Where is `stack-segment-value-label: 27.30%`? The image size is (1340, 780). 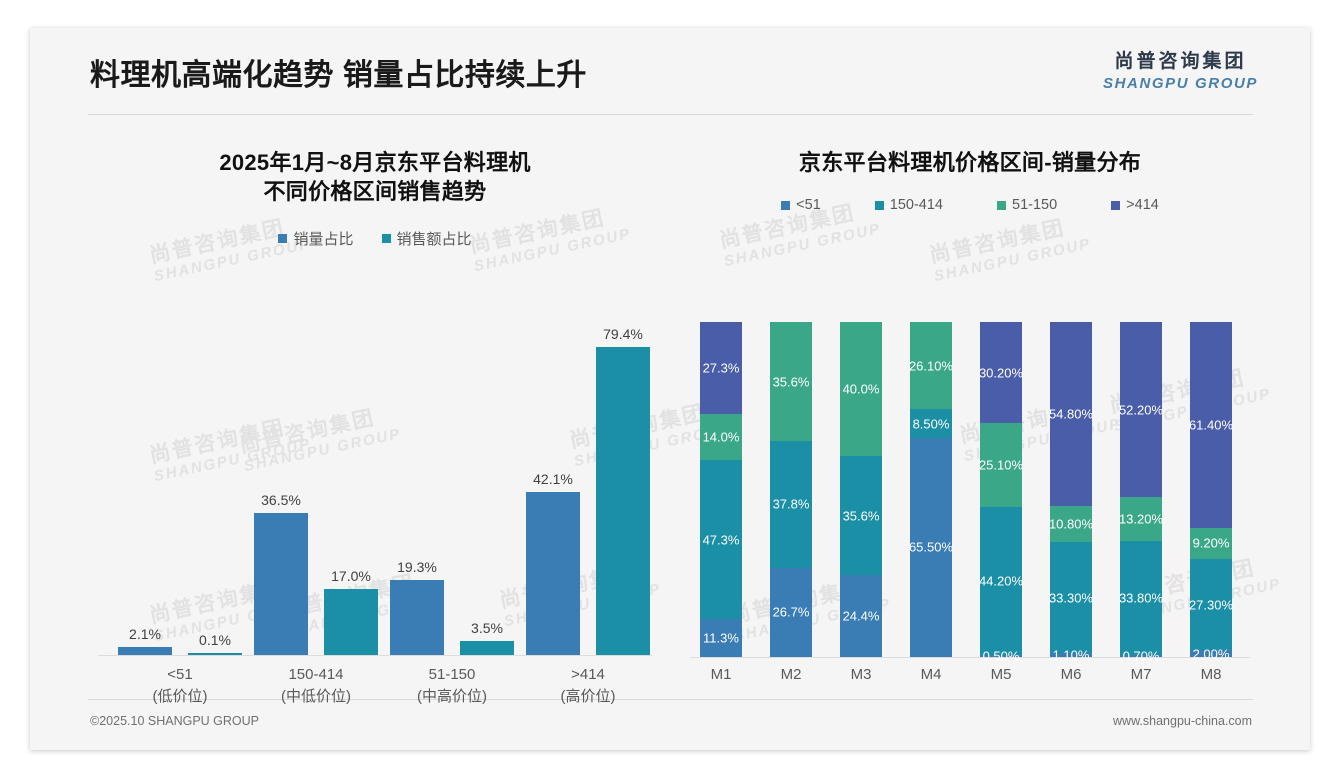
stack-segment-value-label: 27.30% is located at coordinates (1211, 604).